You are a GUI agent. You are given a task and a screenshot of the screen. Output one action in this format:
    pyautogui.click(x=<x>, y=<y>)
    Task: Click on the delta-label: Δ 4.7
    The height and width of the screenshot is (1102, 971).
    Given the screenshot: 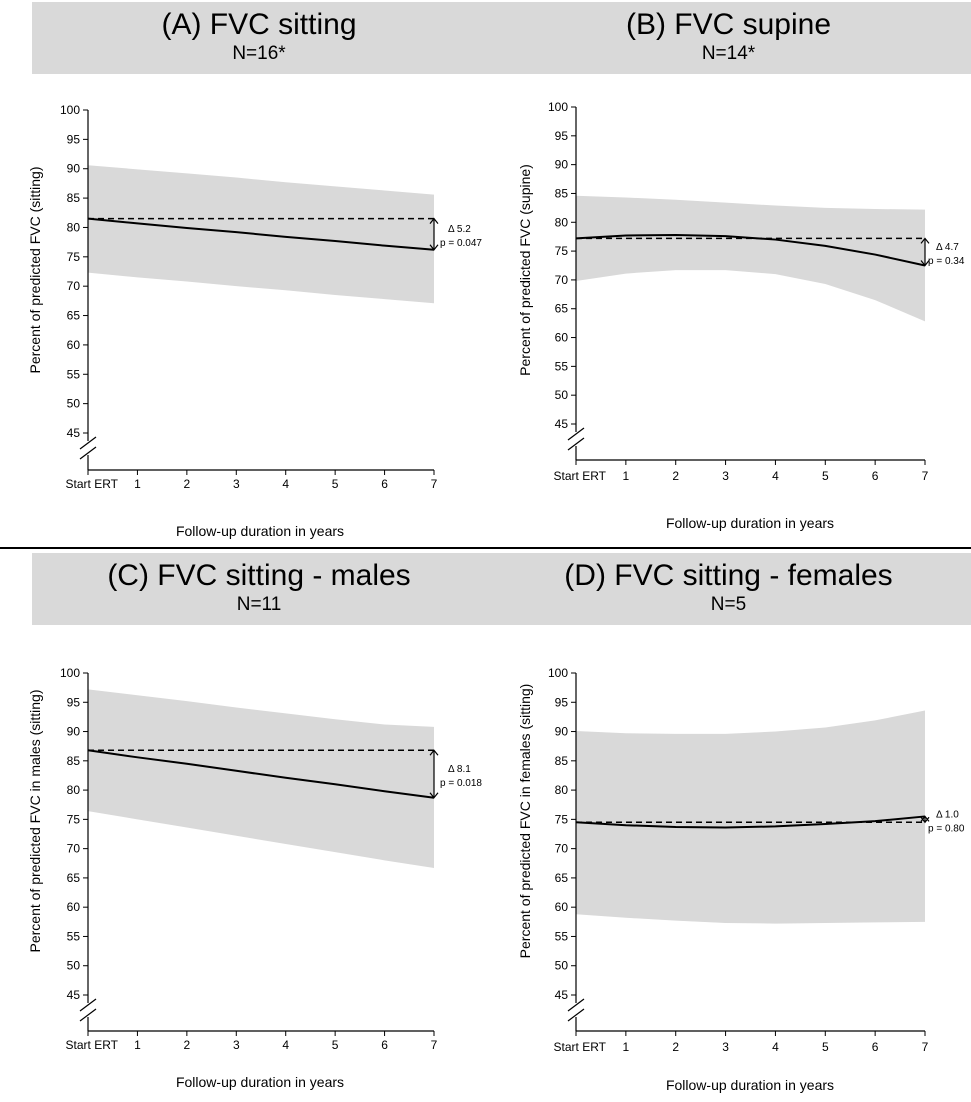 What is the action you would take?
    pyautogui.click(x=947, y=247)
    